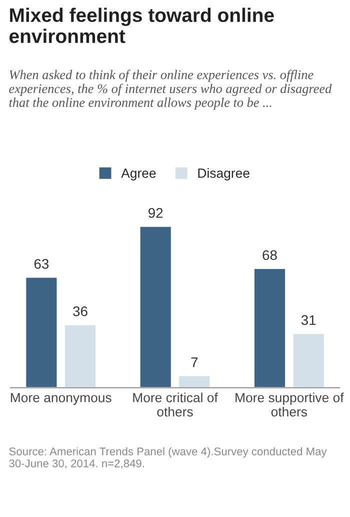  What do you see at coordinates (175, 404) in the screenshot?
I see `x-tick-label: More critical of others` at bounding box center [175, 404].